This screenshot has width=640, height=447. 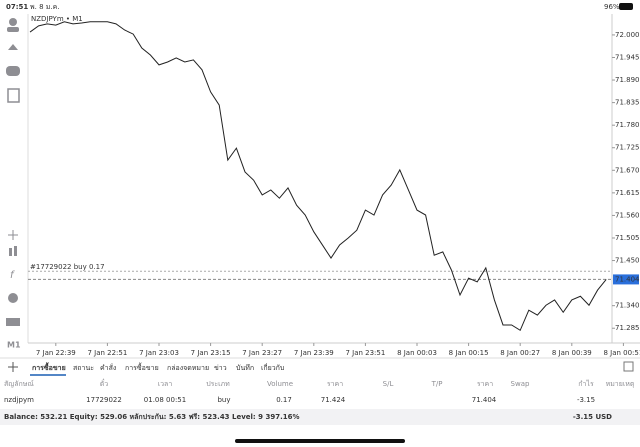 I want to click on y-tick-label: 71.505, so click(x=627, y=238).